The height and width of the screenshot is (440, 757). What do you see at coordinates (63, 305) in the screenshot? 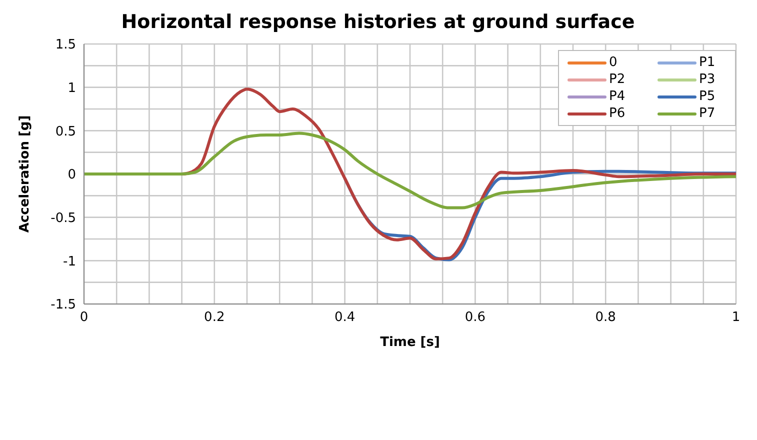
I see `y-tick-label: -1.5` at bounding box center [63, 305].